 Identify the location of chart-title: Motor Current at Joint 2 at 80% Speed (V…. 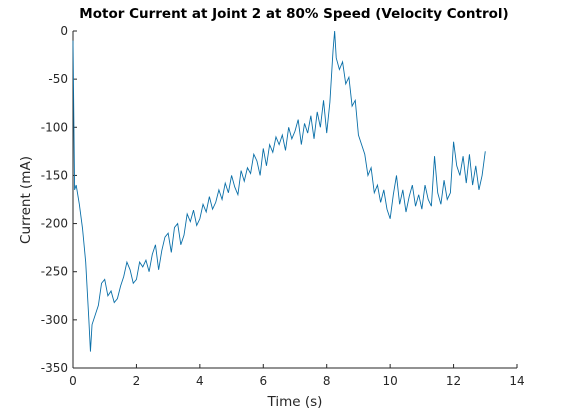
(293, 14).